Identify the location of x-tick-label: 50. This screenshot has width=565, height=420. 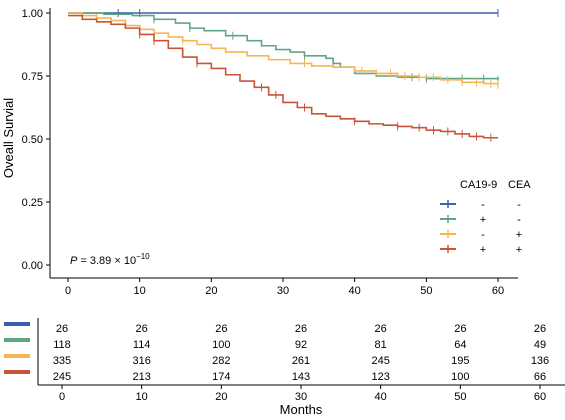
(426, 291).